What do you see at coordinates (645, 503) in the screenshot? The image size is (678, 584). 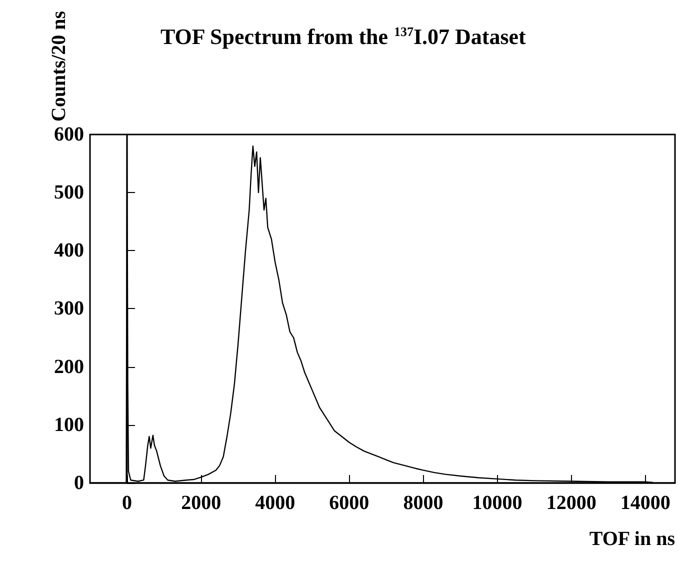 I see `x-tick-label: 14000` at bounding box center [645, 503].